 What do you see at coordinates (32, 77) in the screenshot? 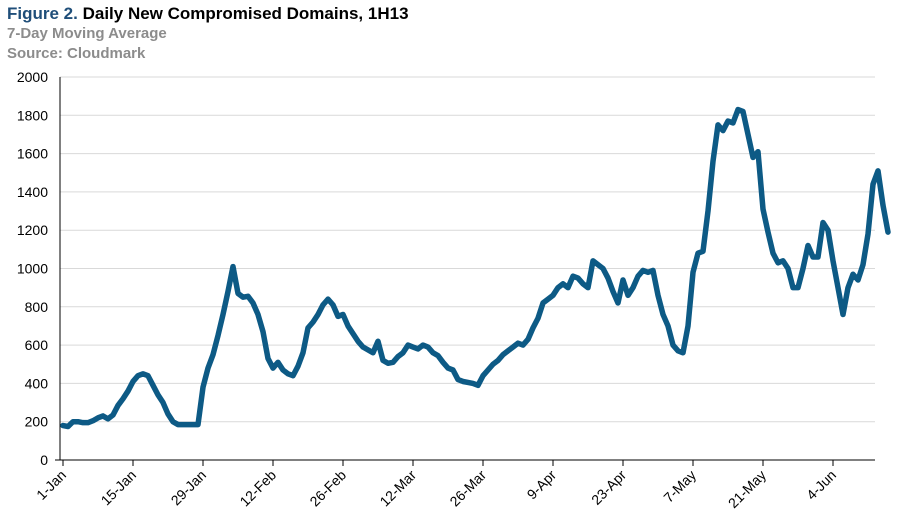
I see `y-tick-label: 2000` at bounding box center [32, 77].